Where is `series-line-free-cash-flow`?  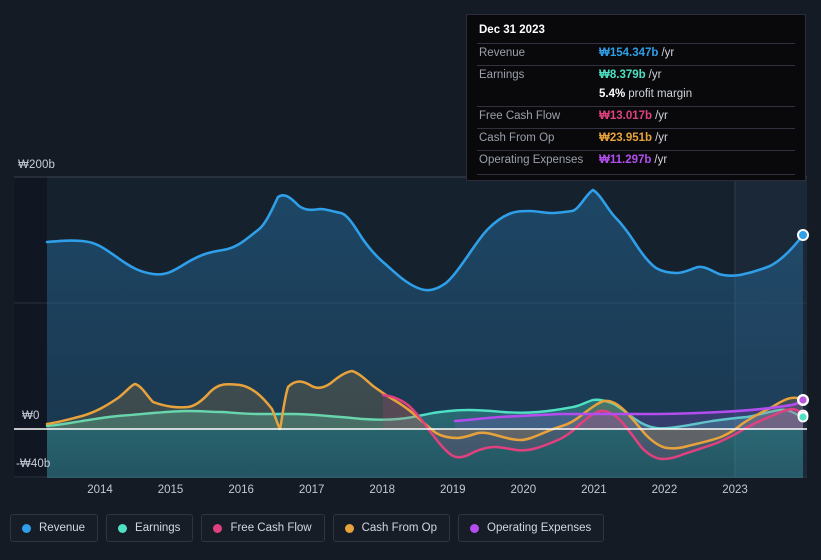
series-line-free-cash-flow is located at coordinates (593, 427).